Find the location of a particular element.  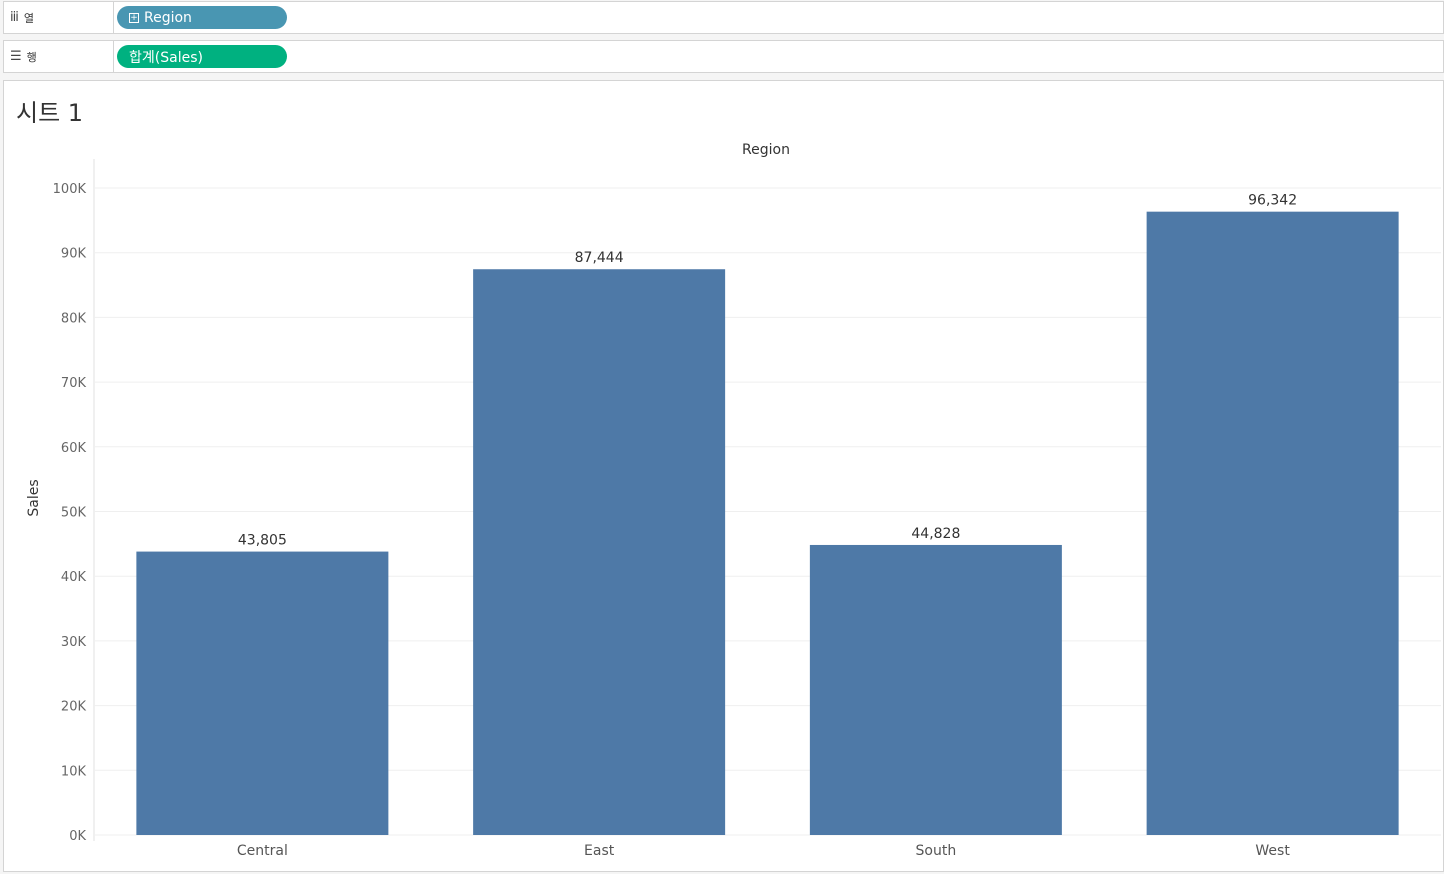

sum-sales-pill: 합계(Sales) is located at coordinates (202, 56).